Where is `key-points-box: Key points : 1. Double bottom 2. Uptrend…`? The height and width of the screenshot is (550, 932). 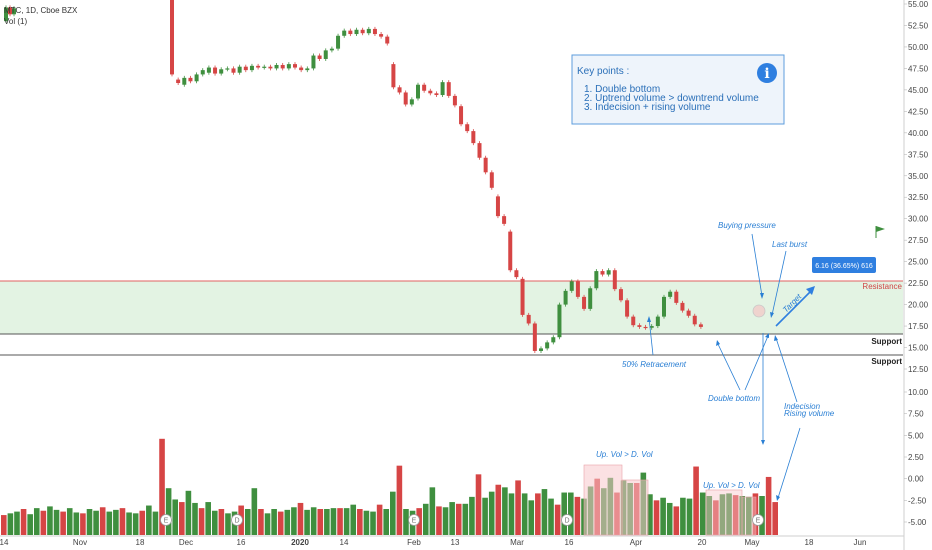
key-points-box: Key points : 1. Double bottom 2. Uptrend… is located at coordinates (678, 89).